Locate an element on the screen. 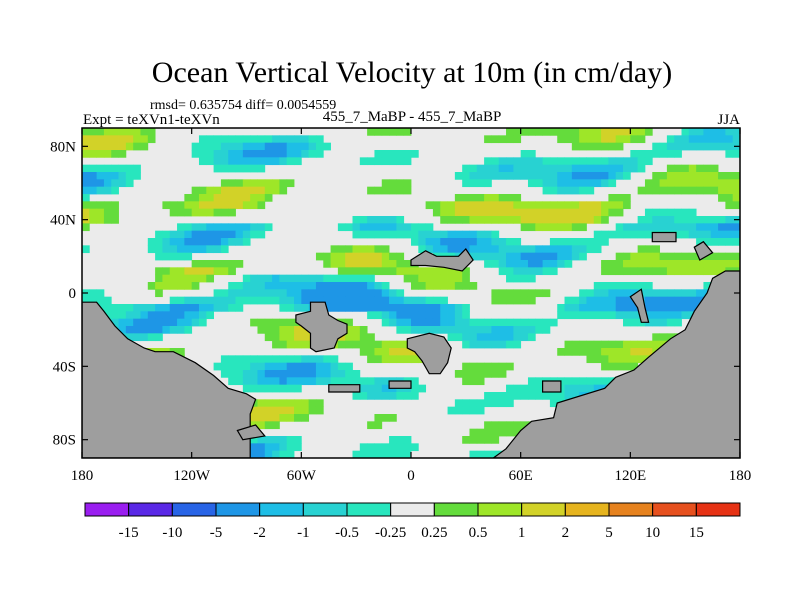 Image resolution: width=800 pixels, height=600 pixels. land-polygon is located at coordinates (321, 327).